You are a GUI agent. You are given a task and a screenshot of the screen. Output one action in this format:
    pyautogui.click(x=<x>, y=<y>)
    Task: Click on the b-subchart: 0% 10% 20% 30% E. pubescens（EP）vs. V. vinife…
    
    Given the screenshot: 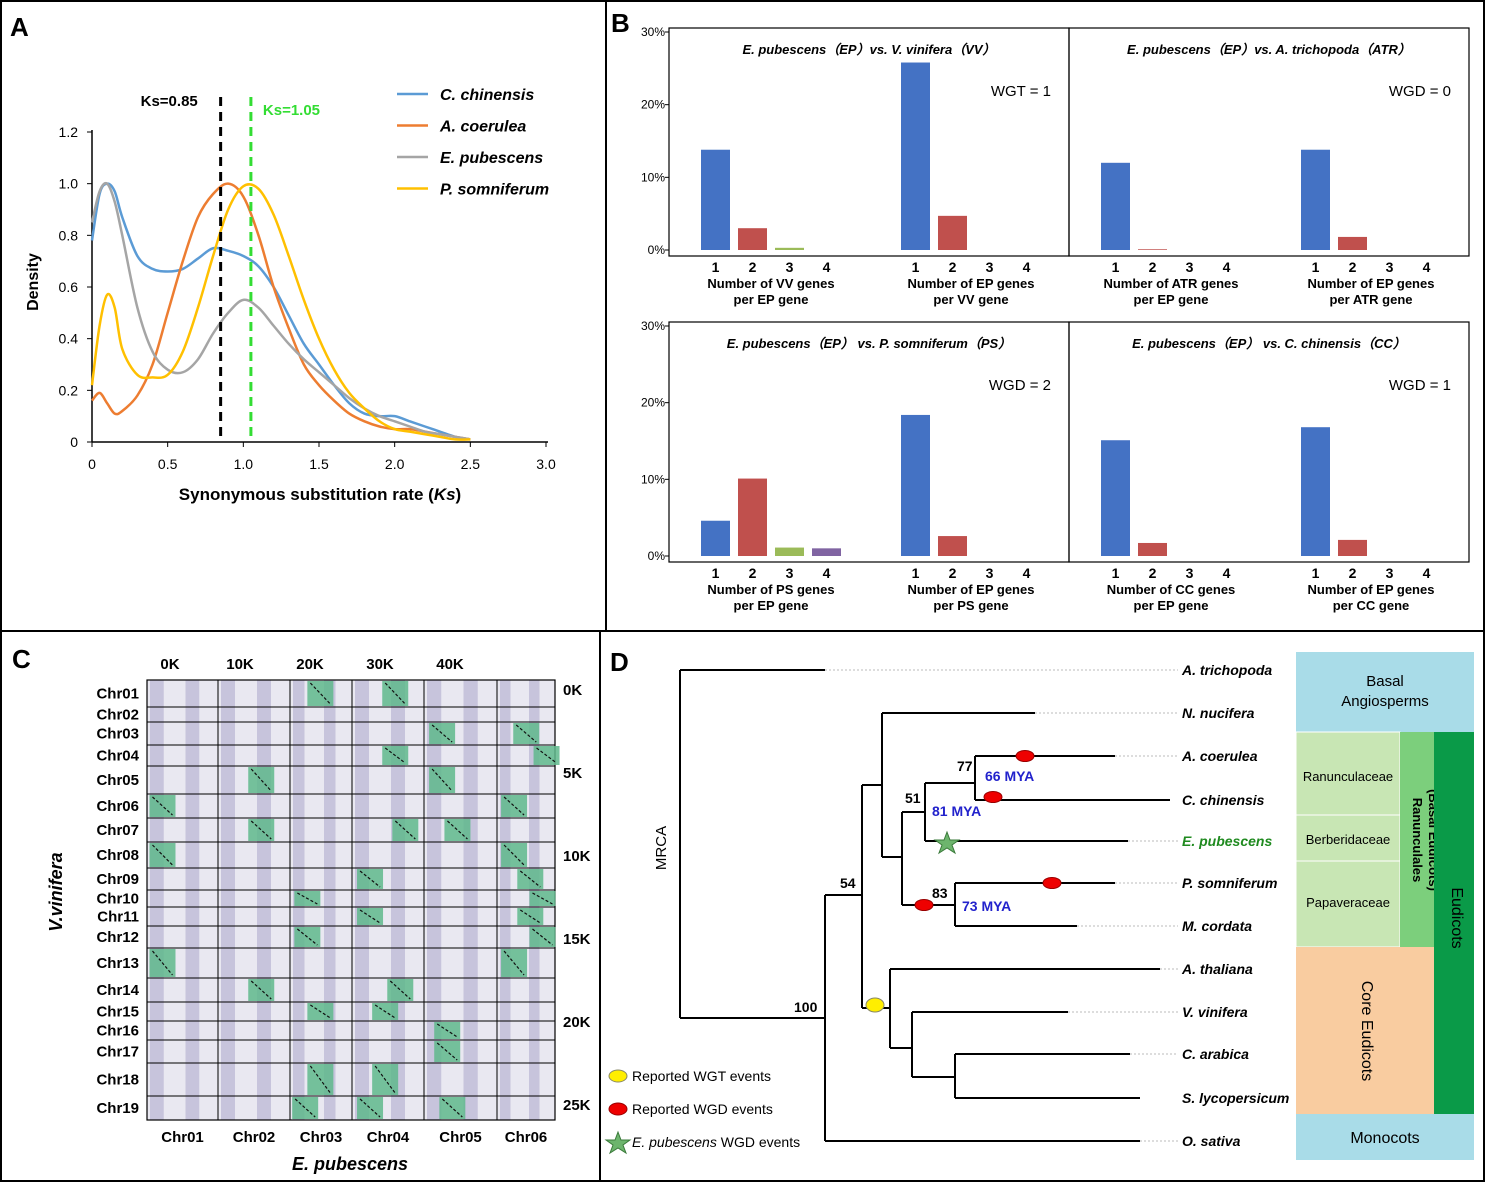 What is the action you would take?
    pyautogui.click(x=855, y=166)
    